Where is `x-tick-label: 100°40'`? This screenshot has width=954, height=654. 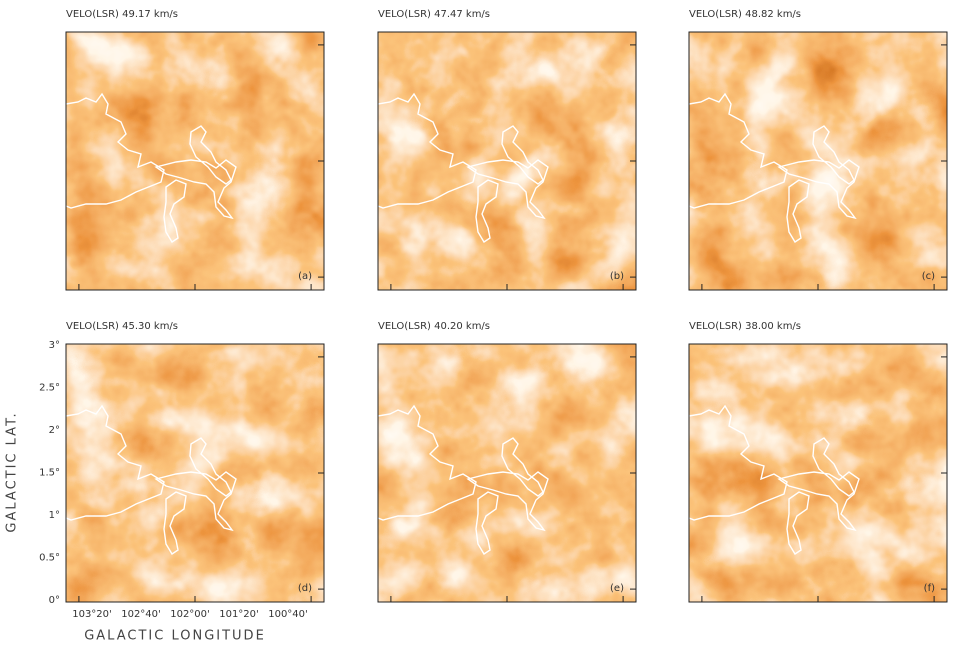 x-tick-label: 100°40' is located at coordinates (288, 614).